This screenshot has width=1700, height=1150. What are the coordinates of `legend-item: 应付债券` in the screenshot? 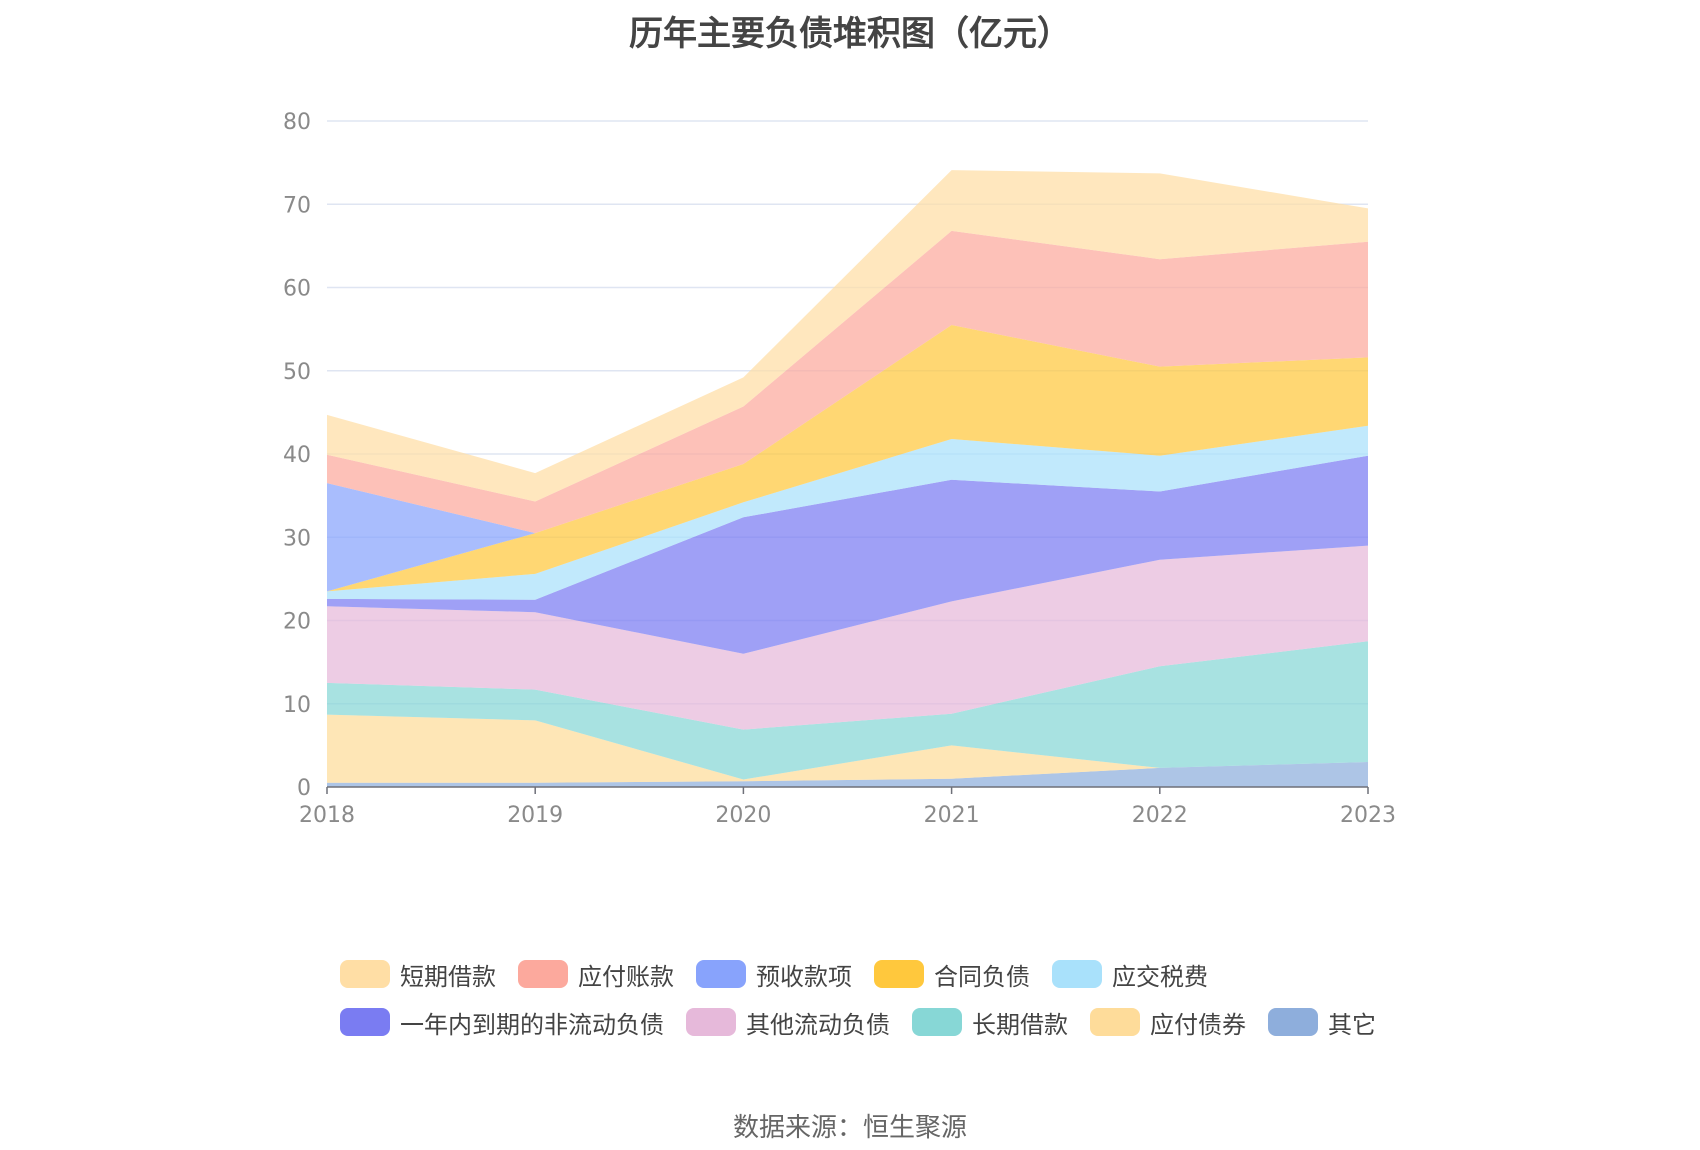 It's located at (1168, 1022).